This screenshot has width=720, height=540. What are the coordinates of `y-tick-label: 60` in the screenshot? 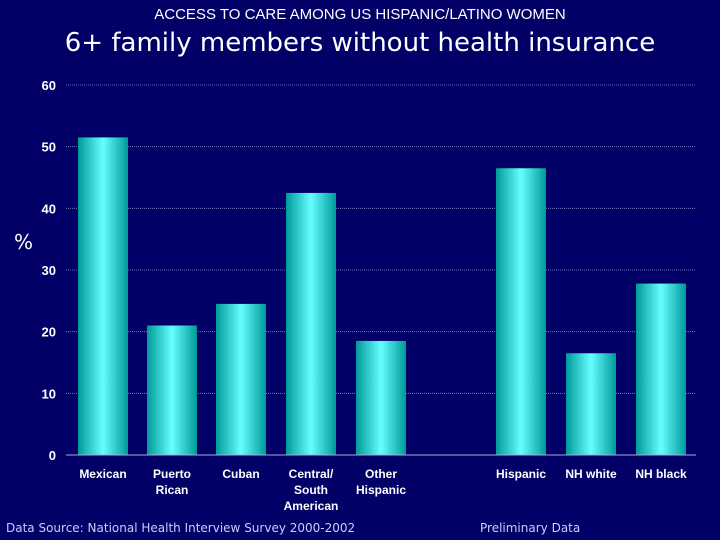 It's located at (49, 85).